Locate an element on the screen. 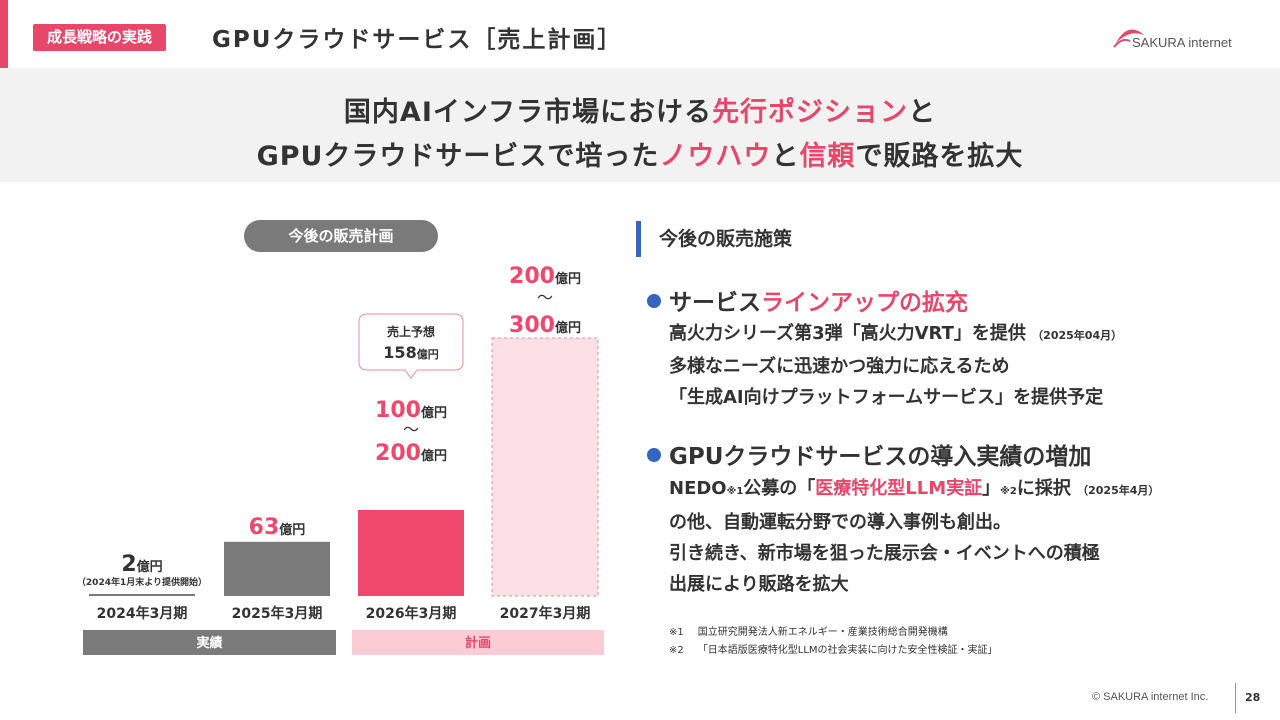 Image resolution: width=1280 pixels, height=720 pixels. category-label-0: 2024年3月期 is located at coordinates (142, 613).